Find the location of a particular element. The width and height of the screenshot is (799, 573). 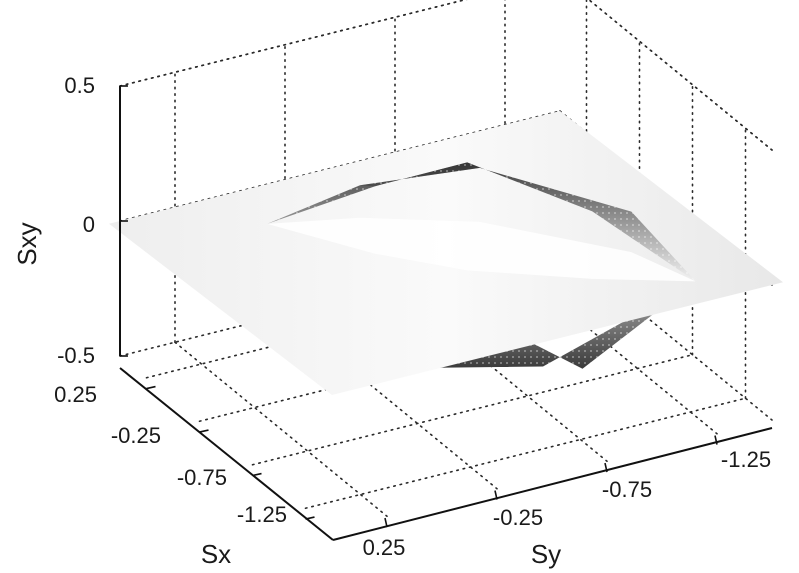

y-tick-label: -1.25 is located at coordinates (746, 459).